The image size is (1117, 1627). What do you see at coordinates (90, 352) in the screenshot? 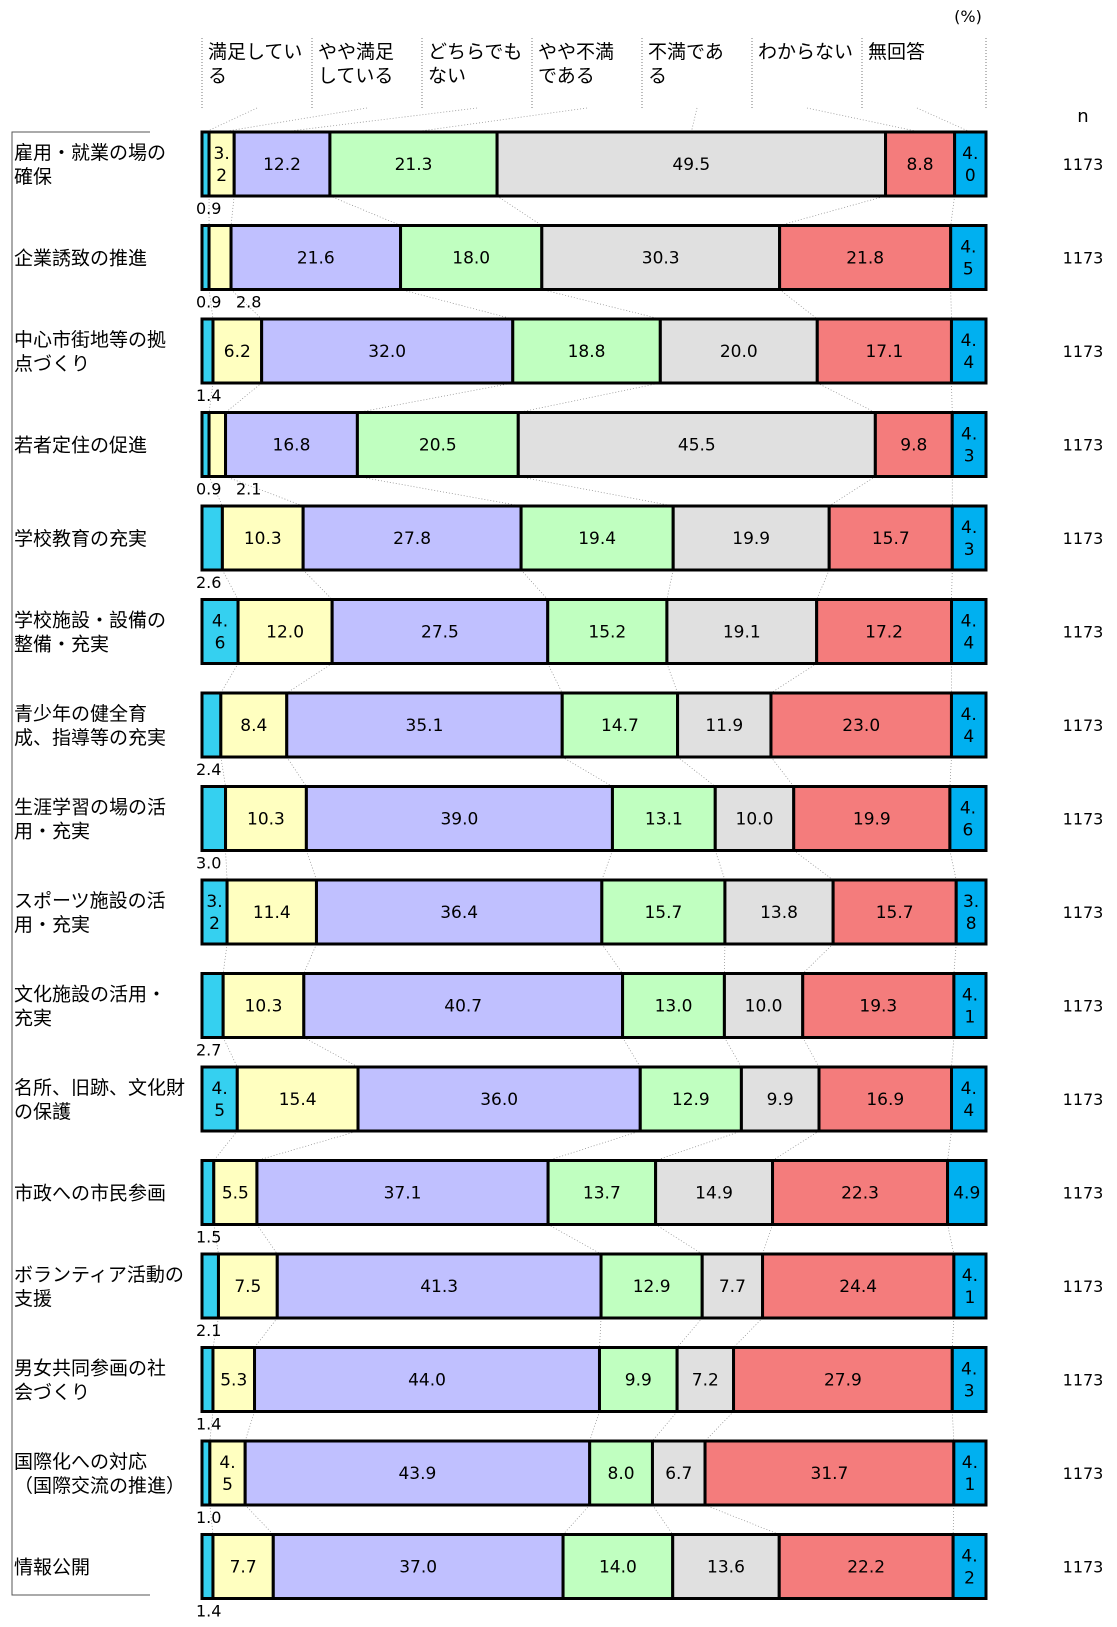
I see `category-label: 中心市街地等の拠点づくり` at bounding box center [90, 352].